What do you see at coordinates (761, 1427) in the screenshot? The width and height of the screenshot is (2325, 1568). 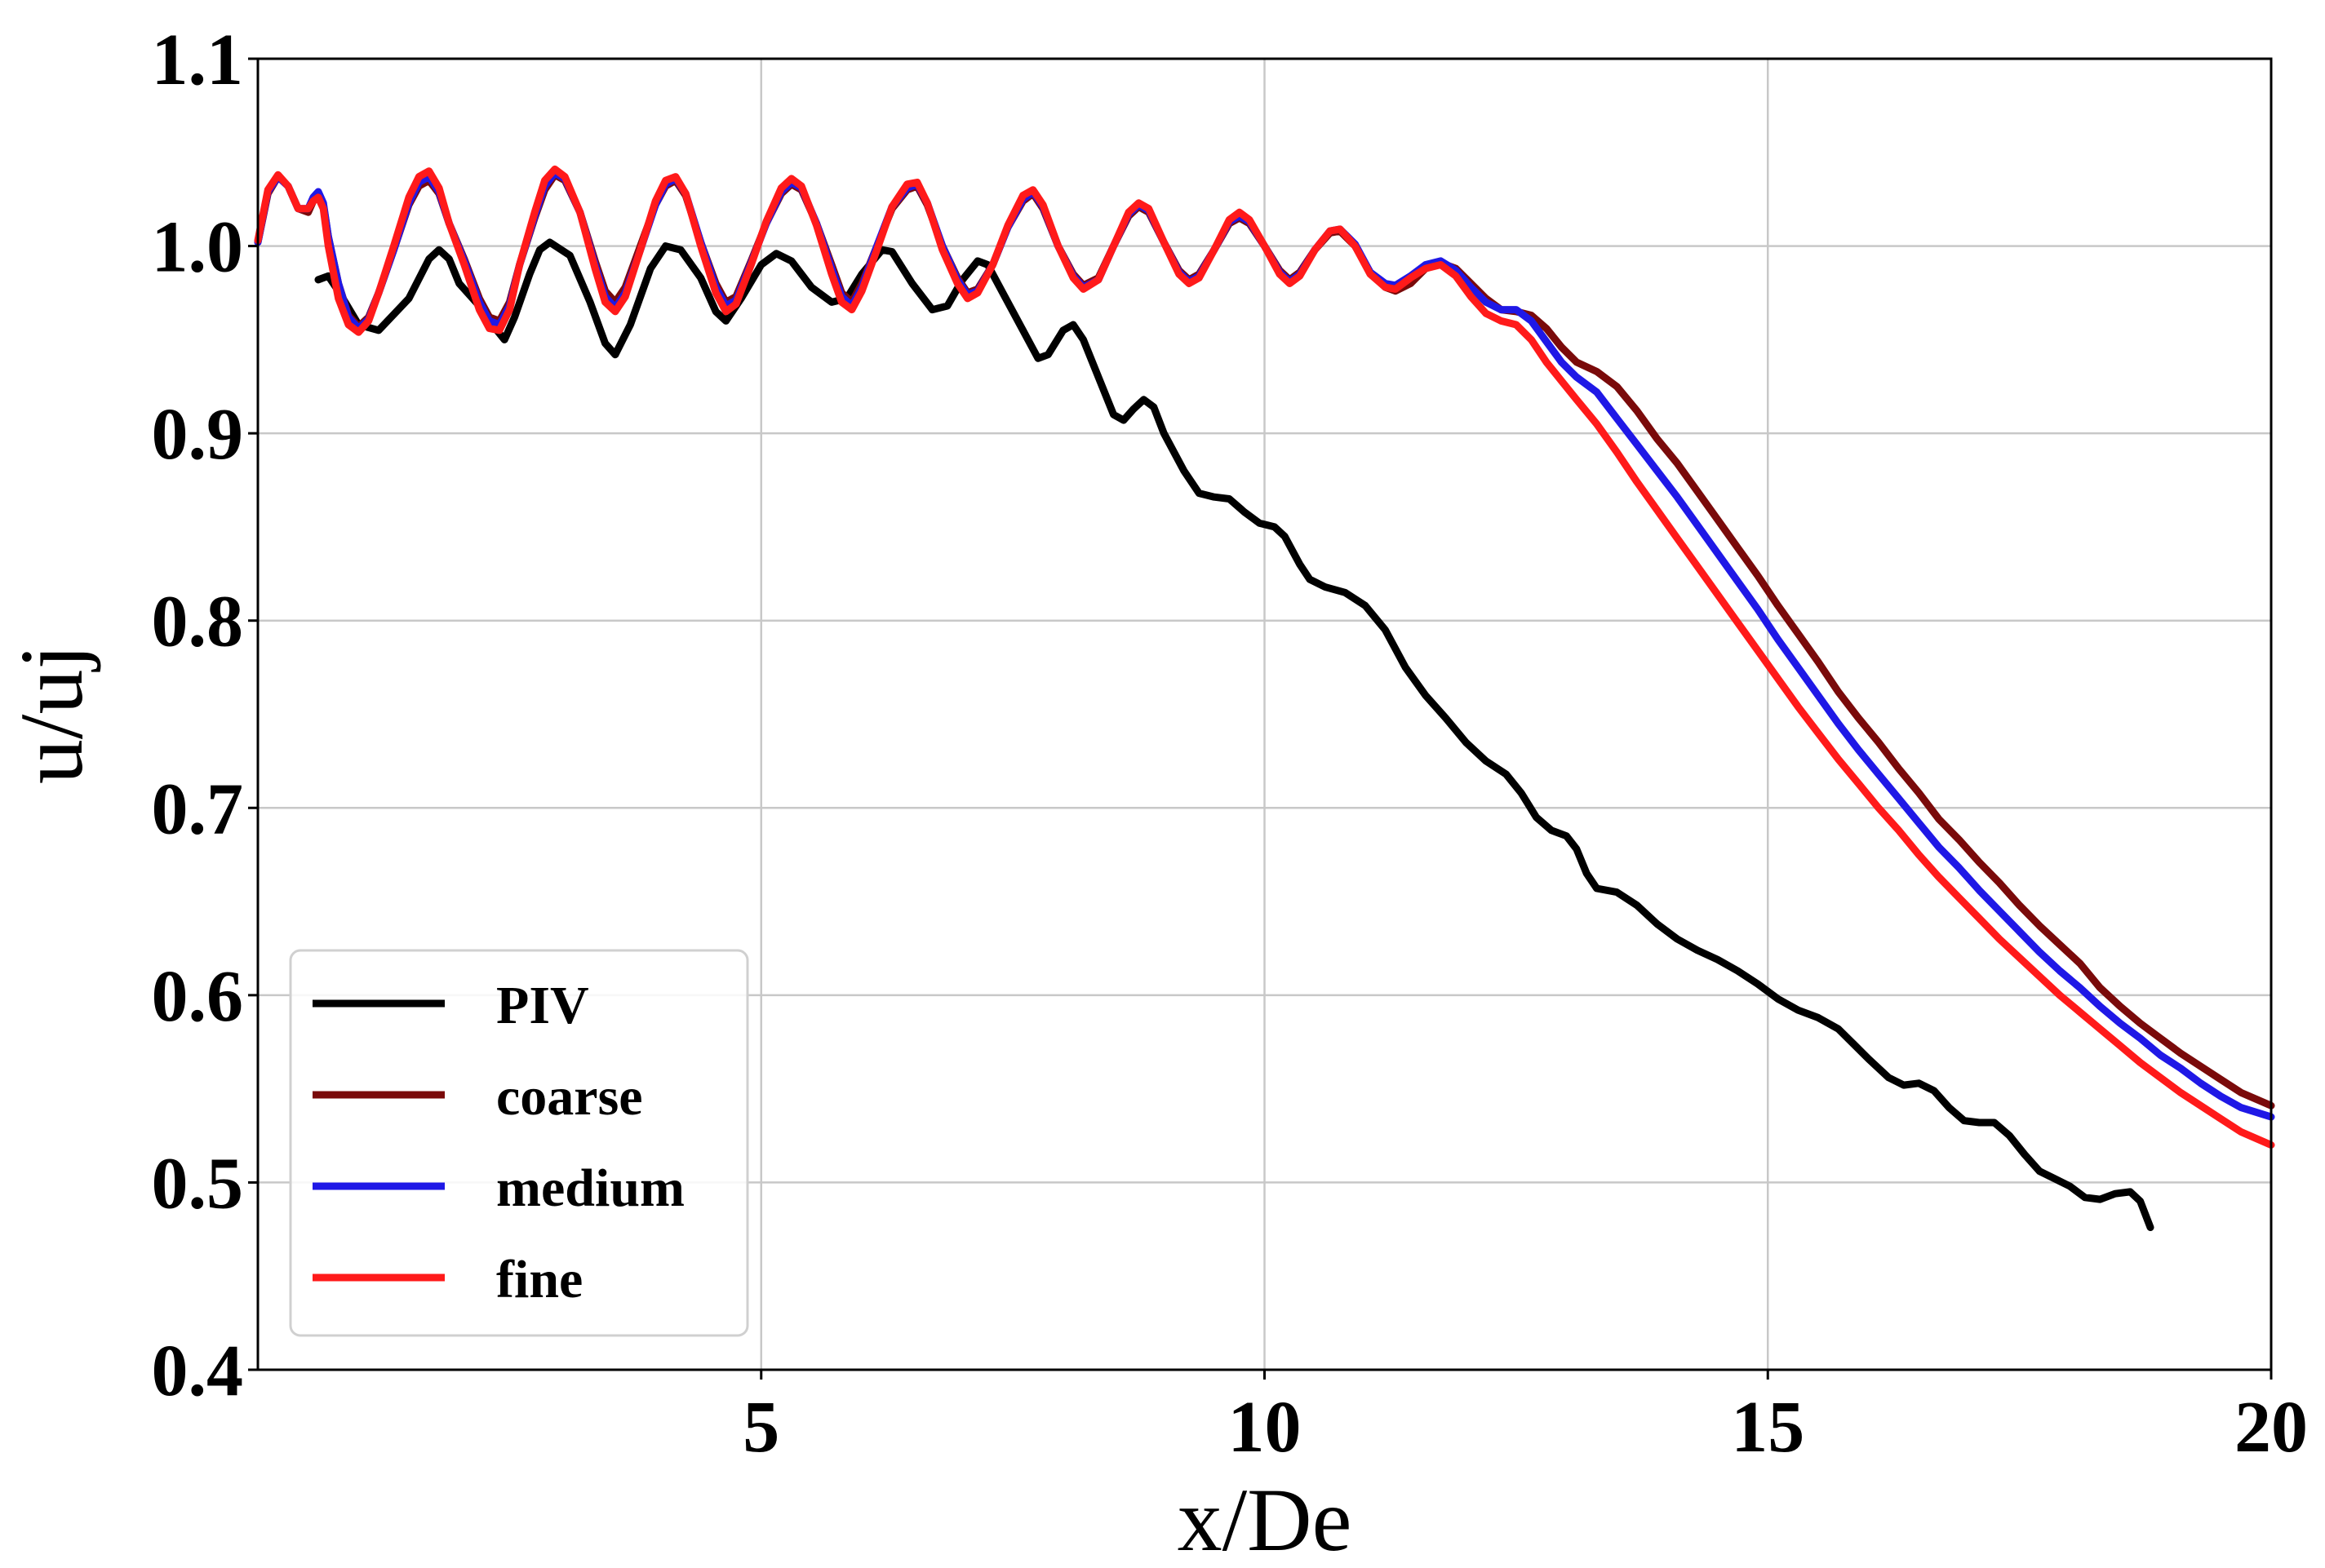 I see `x-tick-label: 5` at bounding box center [761, 1427].